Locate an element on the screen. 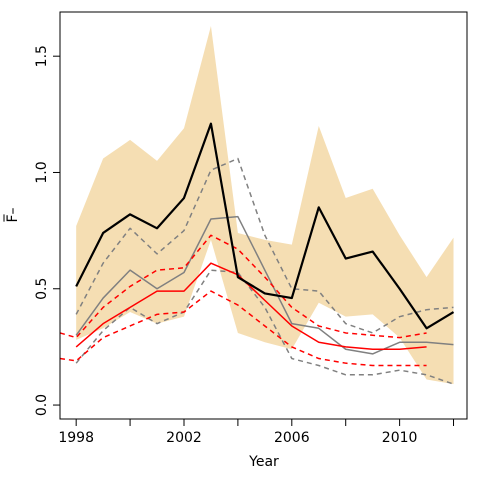  x-tick-label: 1998 is located at coordinates (76, 438).